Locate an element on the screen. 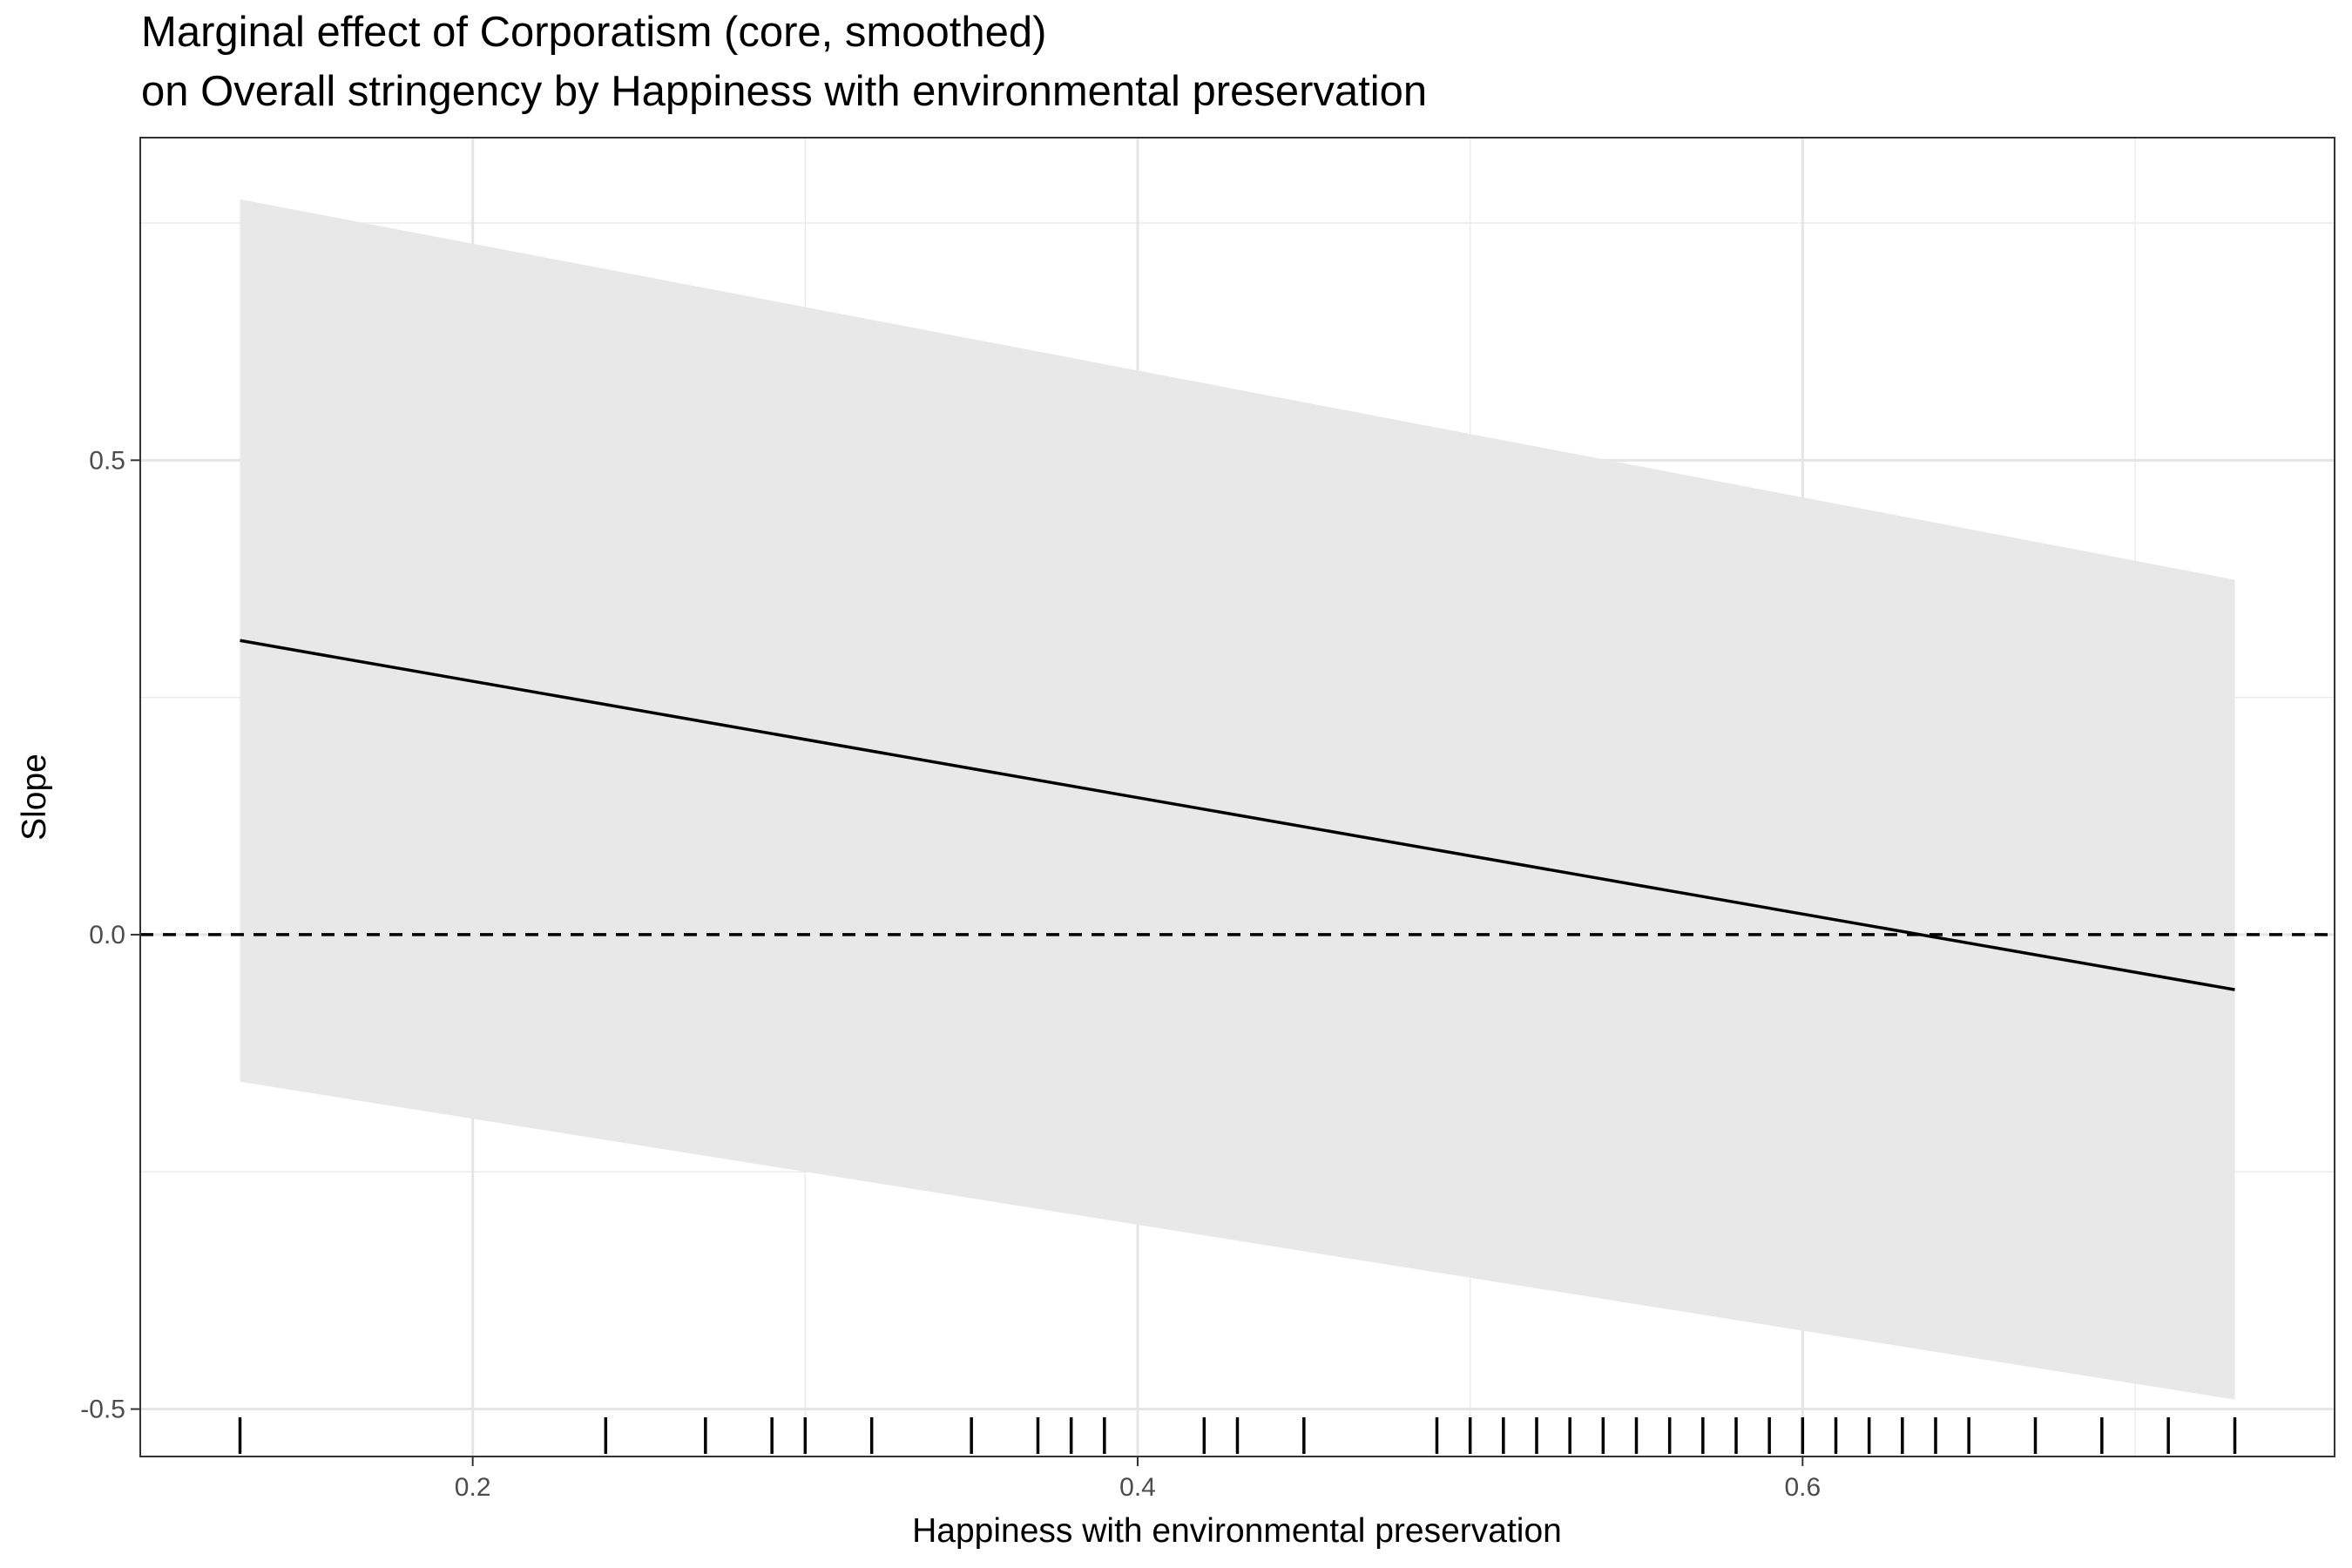  y-tick-label: 0.0 is located at coordinates (107, 935).